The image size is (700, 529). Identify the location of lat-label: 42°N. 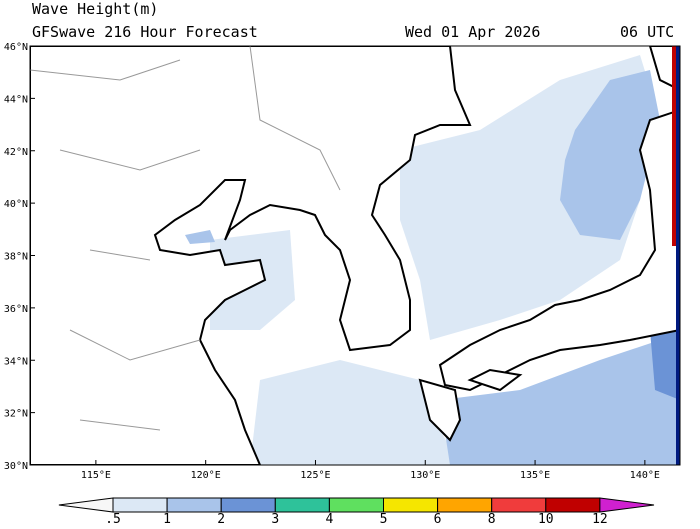
(16, 152).